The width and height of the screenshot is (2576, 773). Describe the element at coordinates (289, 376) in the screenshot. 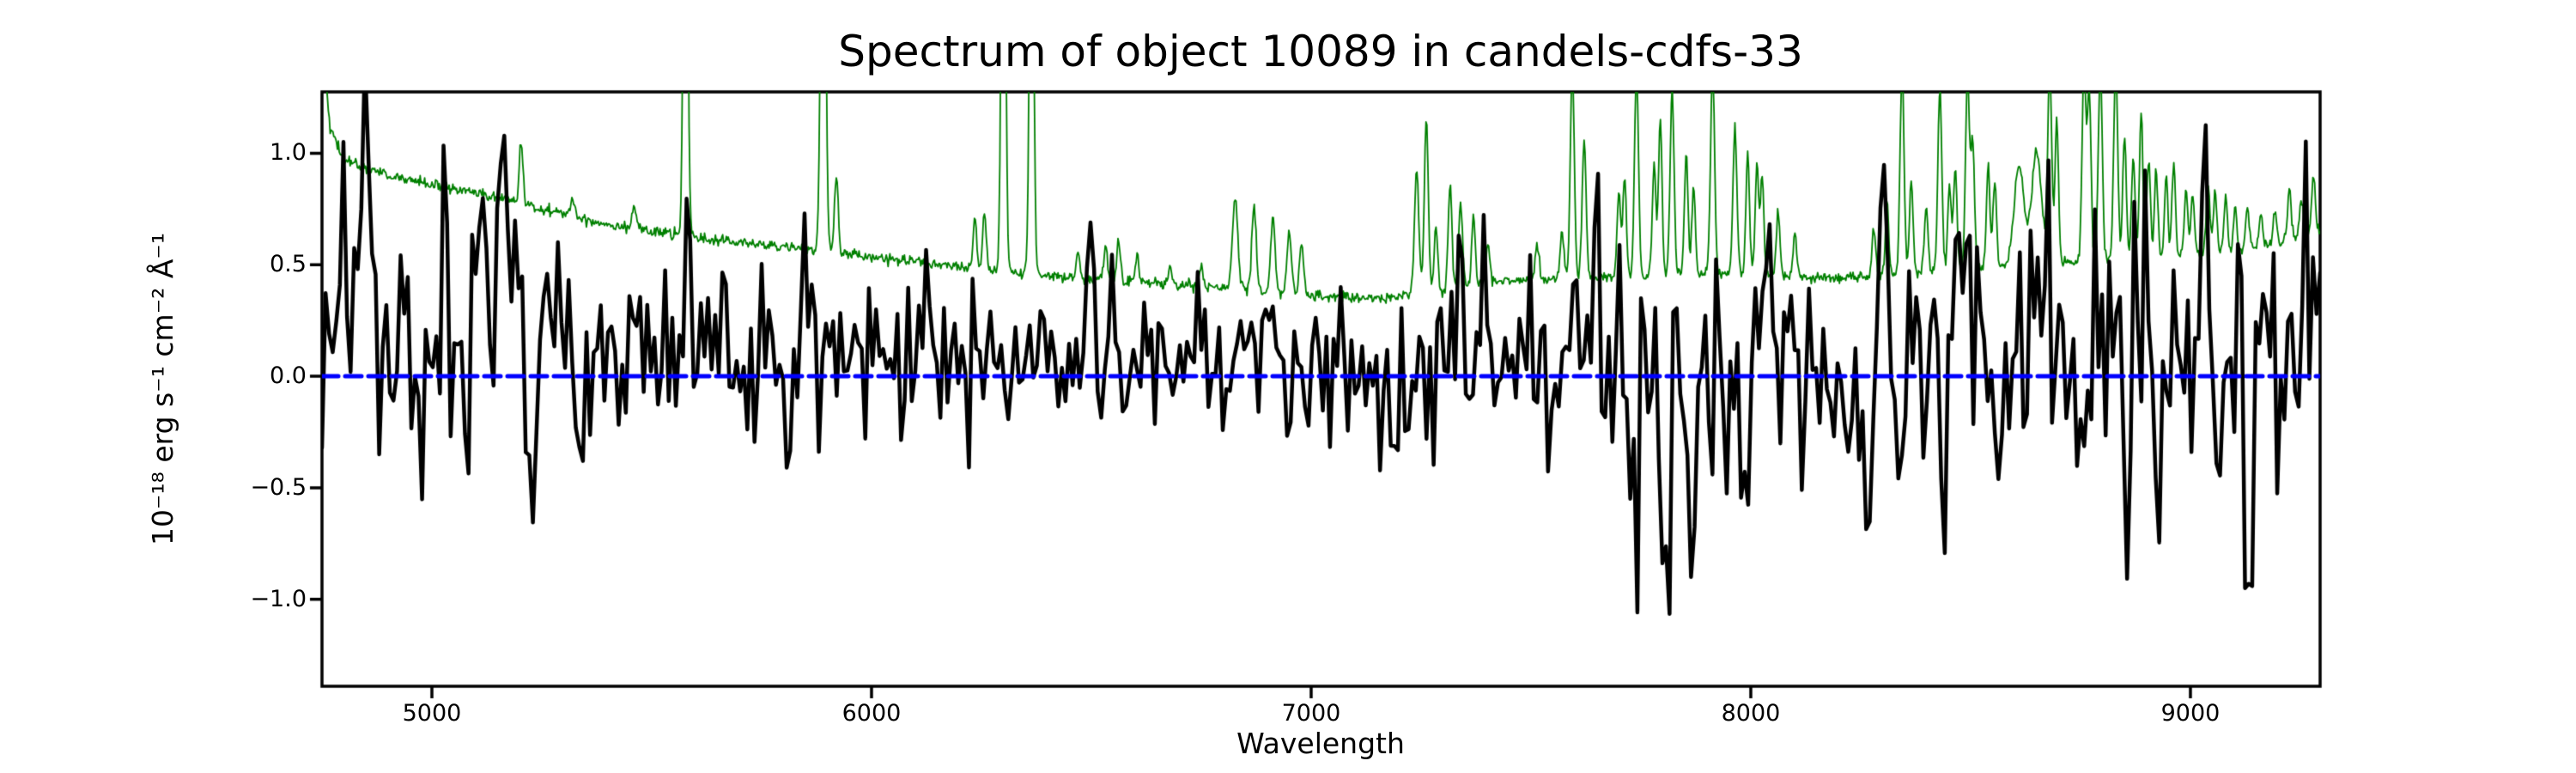

I see `y-tick-label-0.0: 0.0` at that location.